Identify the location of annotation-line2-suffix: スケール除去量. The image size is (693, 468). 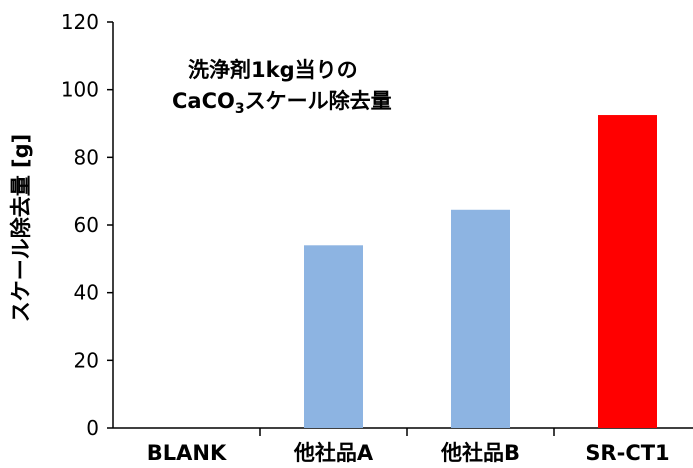
(318, 101).